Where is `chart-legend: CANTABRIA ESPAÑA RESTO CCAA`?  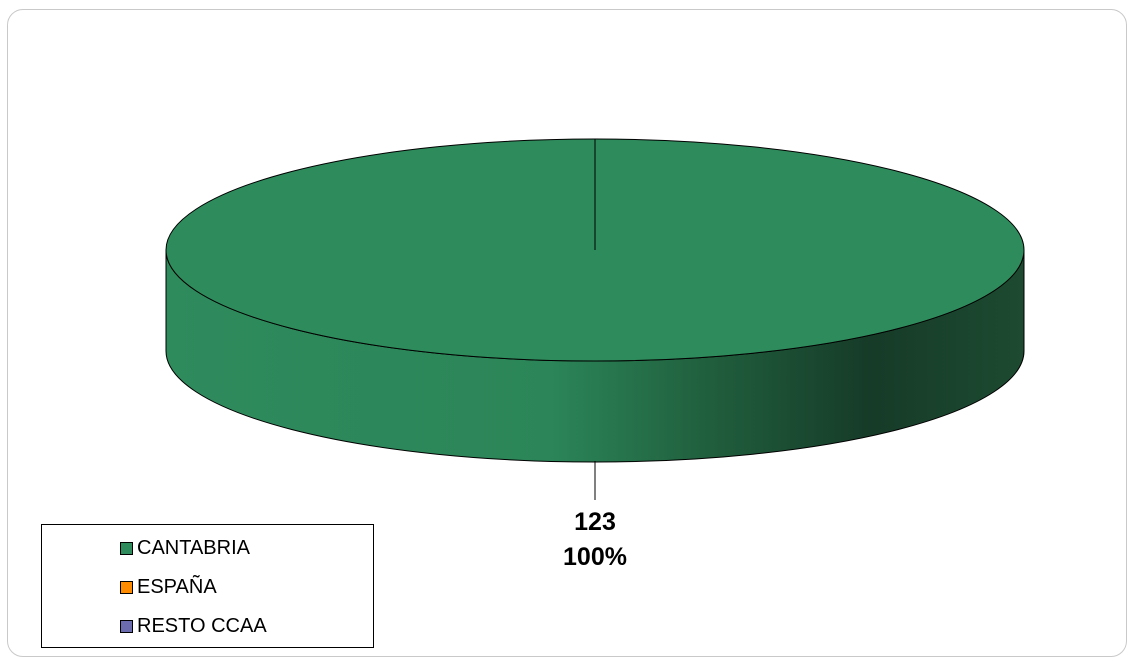 chart-legend: CANTABRIA ESPAÑA RESTO CCAA is located at coordinates (207, 586).